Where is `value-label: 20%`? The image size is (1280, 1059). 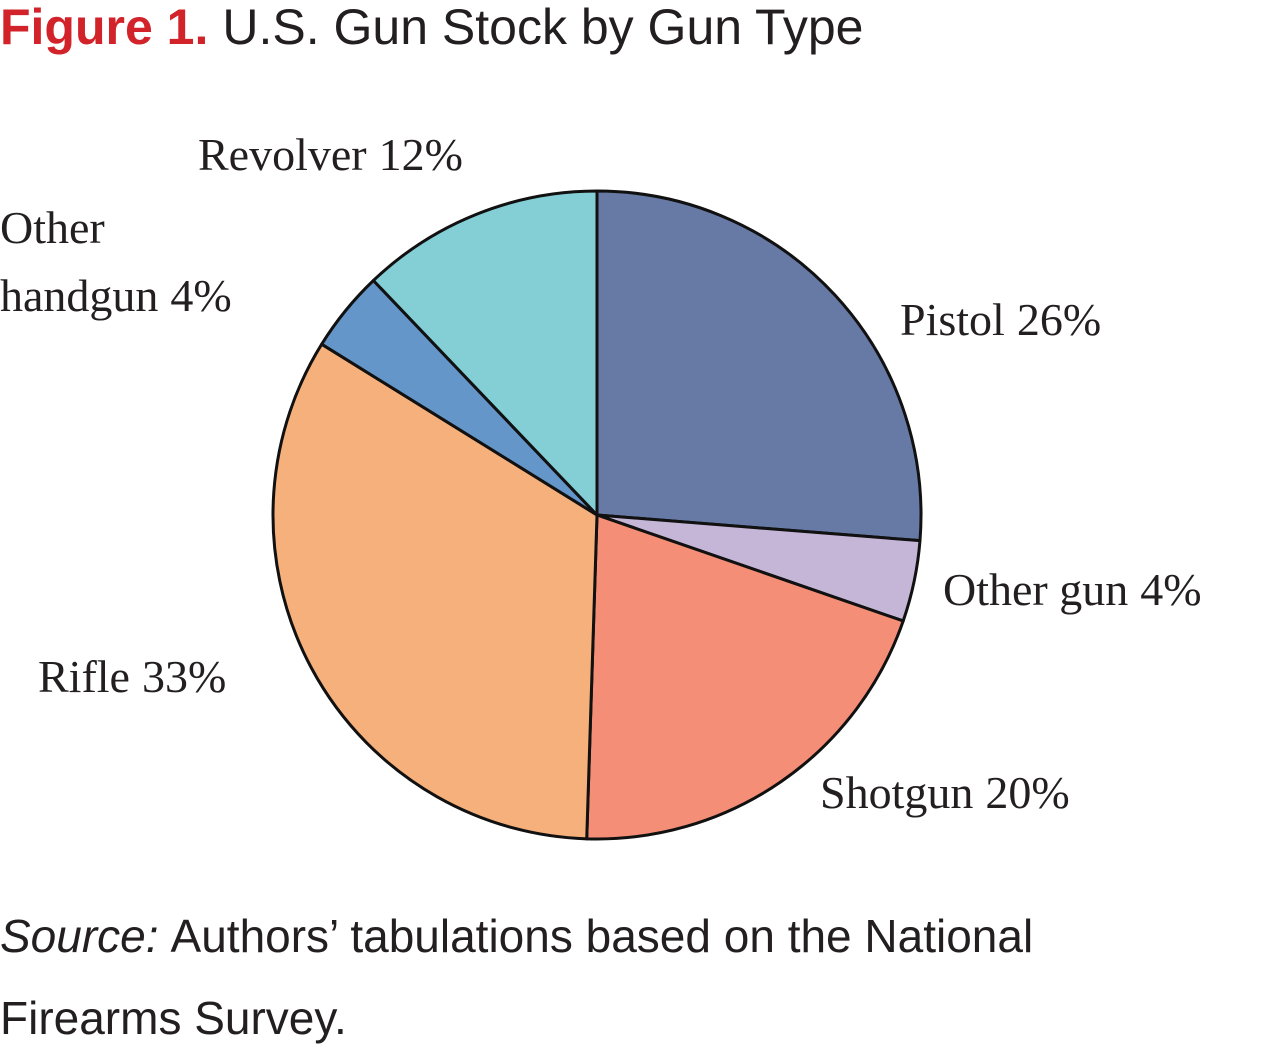 value-label: 20% is located at coordinates (1027, 792).